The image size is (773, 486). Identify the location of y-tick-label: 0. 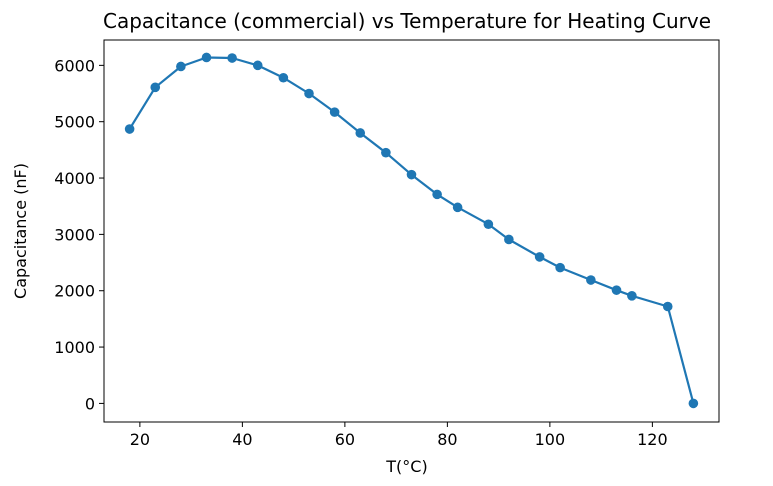
(90, 403).